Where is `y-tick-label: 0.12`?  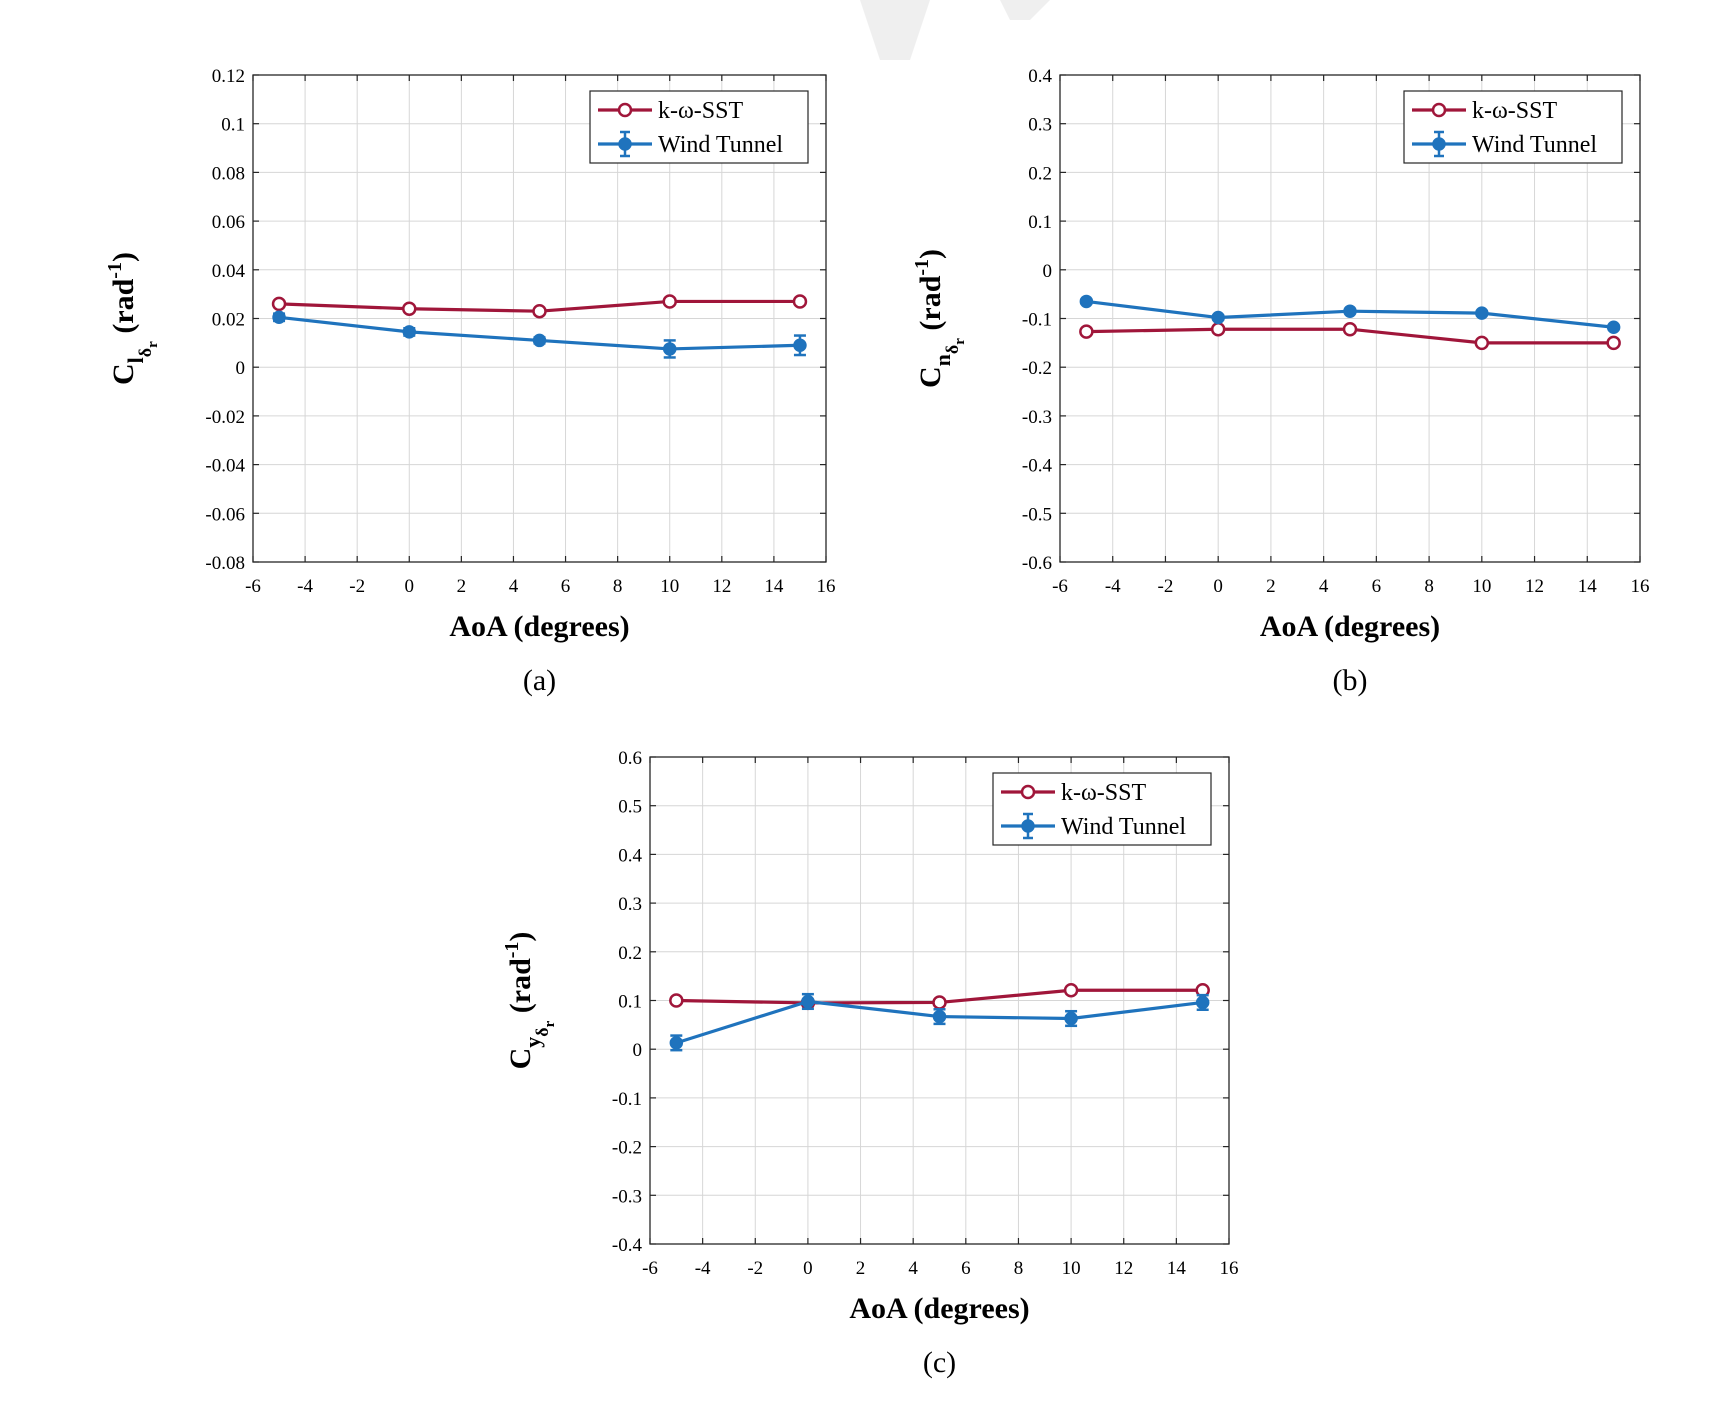 y-tick-label: 0.12 is located at coordinates (228, 76).